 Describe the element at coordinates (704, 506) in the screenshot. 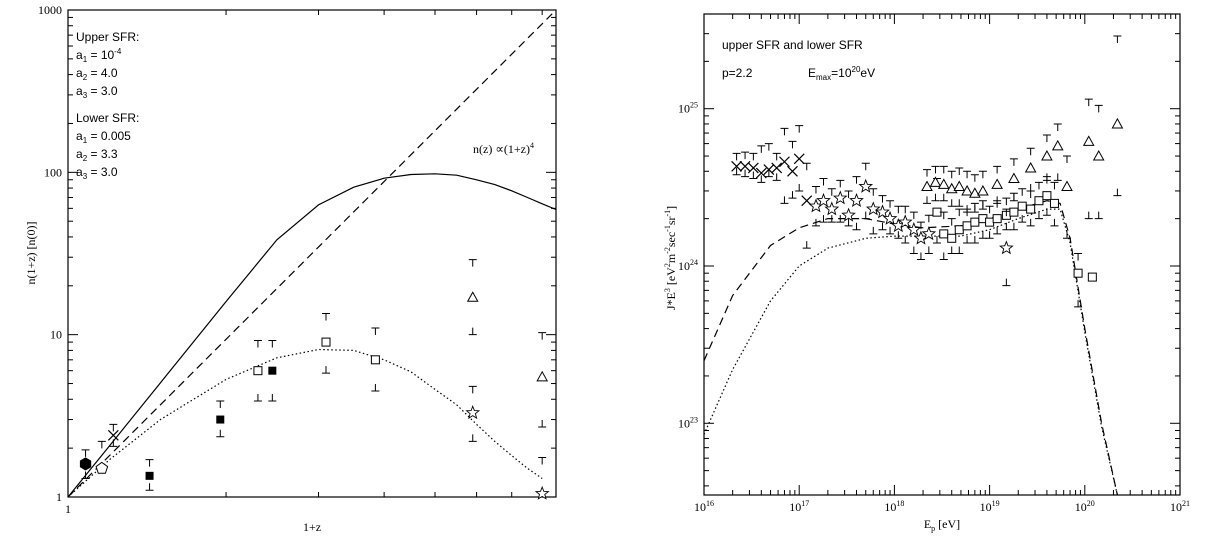

I see `x-tick-label: 1016` at that location.